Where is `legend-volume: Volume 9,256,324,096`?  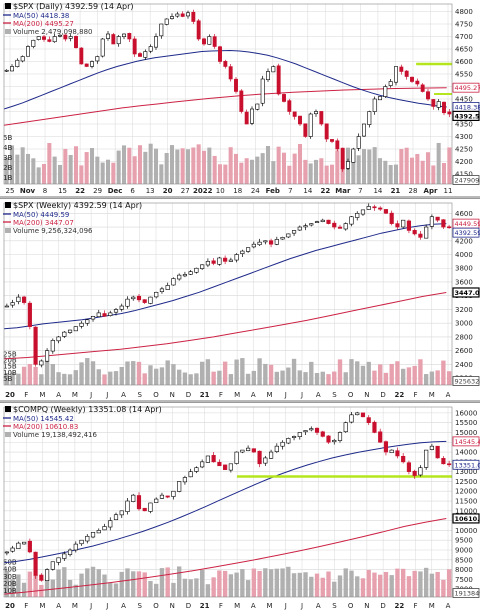
legend-volume: Volume 9,256,324,096 is located at coordinates (53, 231).